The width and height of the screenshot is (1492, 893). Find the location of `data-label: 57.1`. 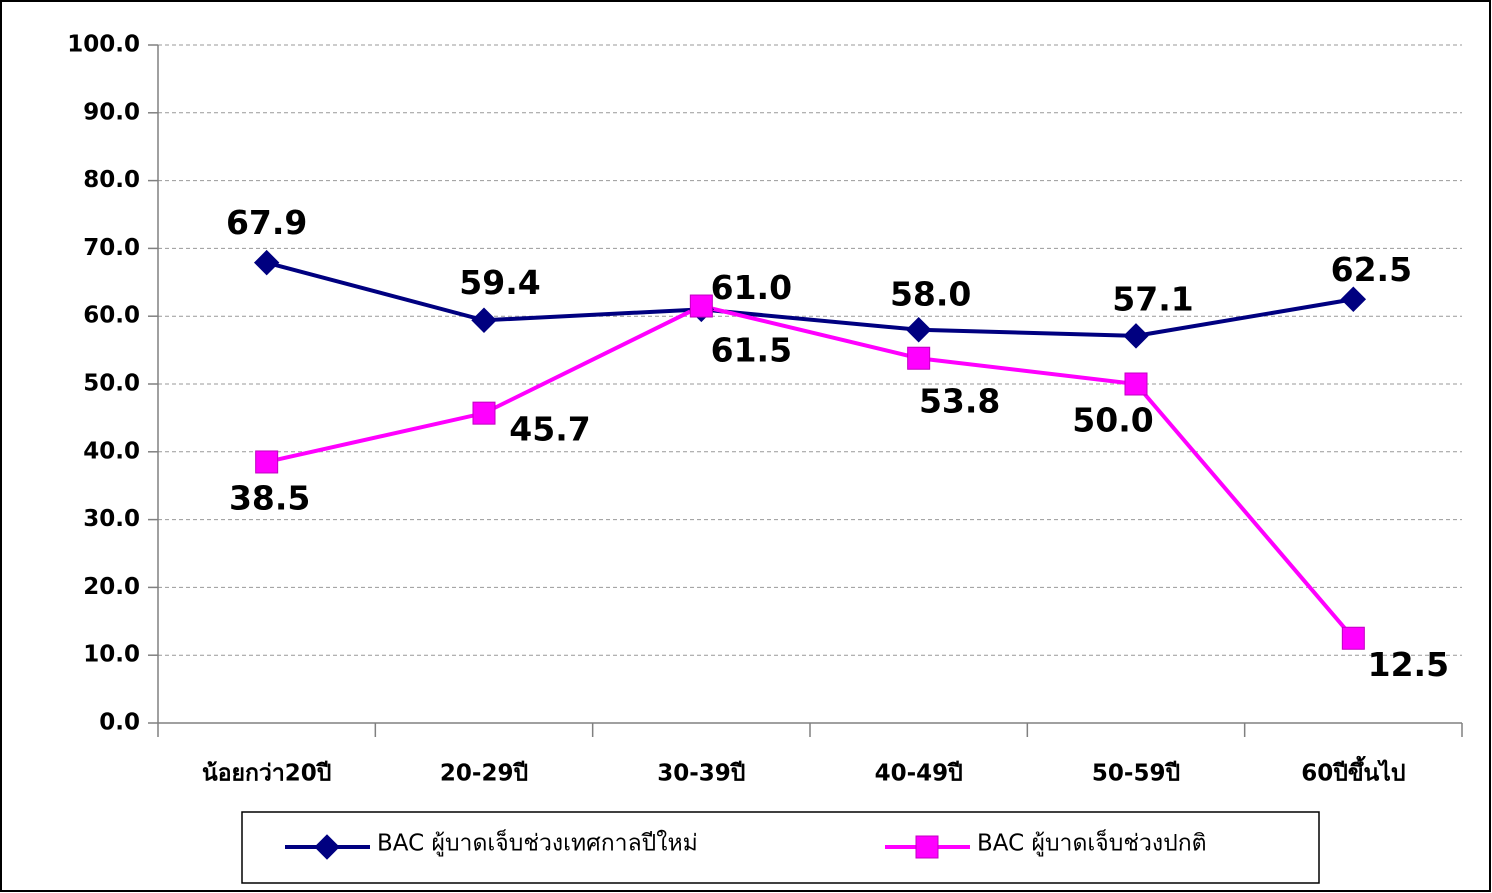

data-label: 57.1 is located at coordinates (1152, 298).